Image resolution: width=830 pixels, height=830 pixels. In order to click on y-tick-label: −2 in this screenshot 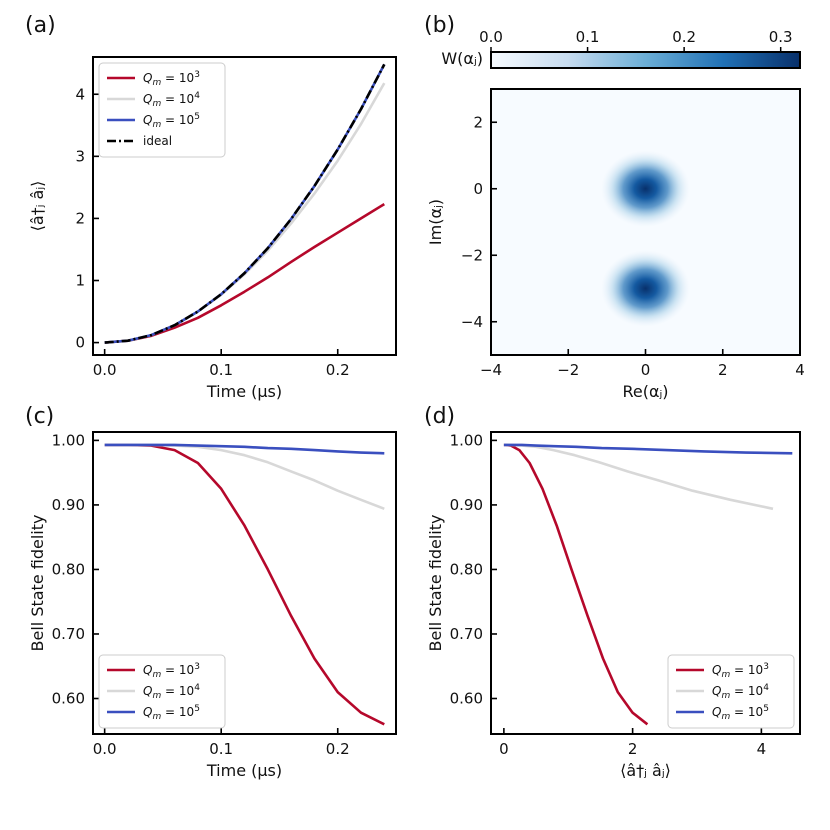, I will do `click(472, 255)`.